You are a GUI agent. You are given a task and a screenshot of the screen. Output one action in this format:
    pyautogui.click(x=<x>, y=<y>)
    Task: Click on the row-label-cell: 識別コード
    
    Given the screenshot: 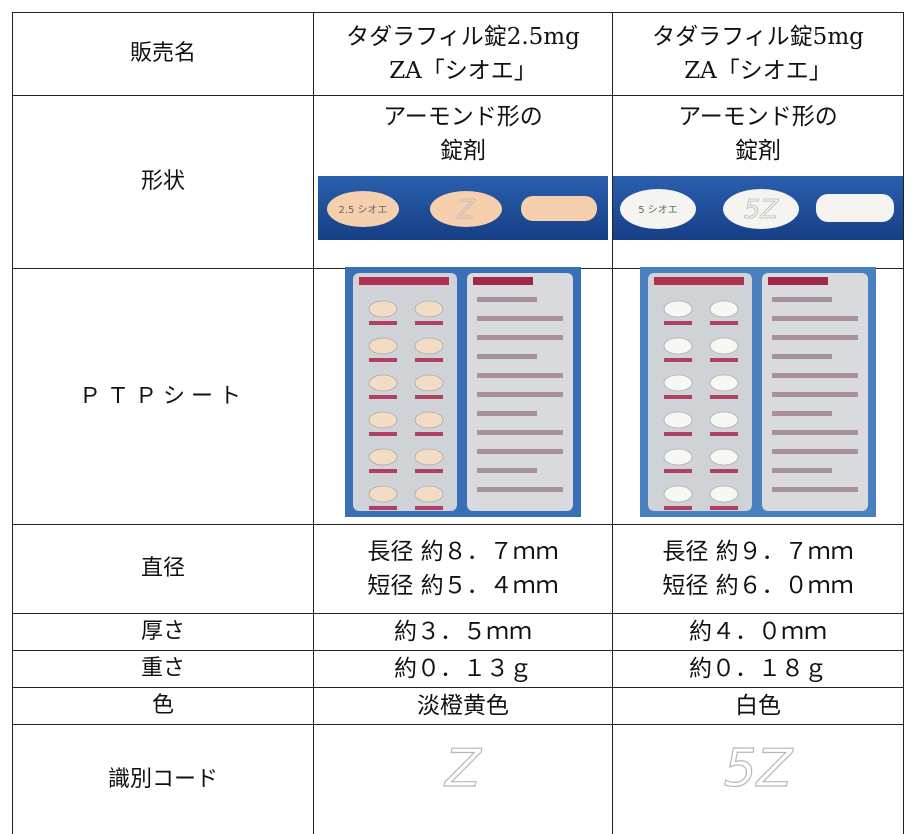 What is the action you would take?
    pyautogui.click(x=162, y=779)
    